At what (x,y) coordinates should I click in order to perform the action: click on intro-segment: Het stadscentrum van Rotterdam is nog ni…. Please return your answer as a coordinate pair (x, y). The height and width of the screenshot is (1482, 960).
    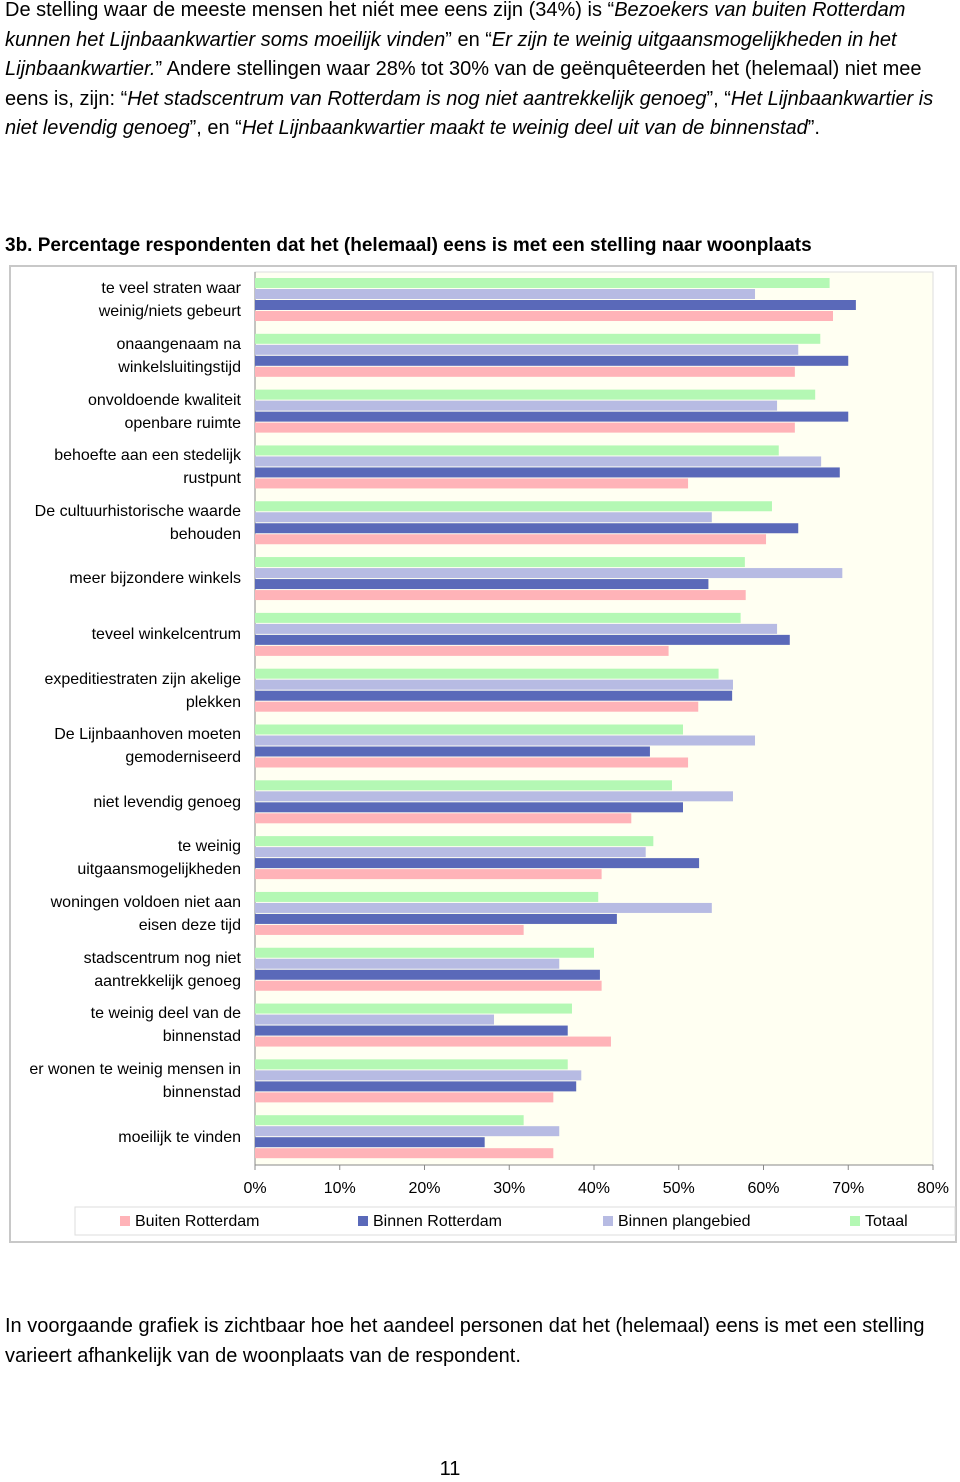
    Looking at the image, I should click on (417, 98).